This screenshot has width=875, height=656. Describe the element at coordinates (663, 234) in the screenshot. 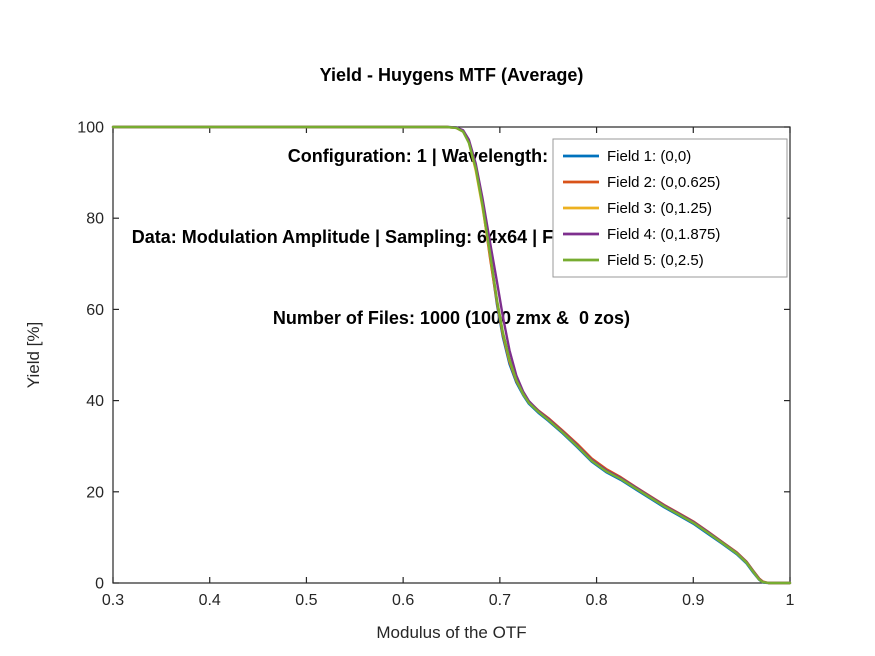

I see `legend-label: Field 4: (0,1.875)` at that location.